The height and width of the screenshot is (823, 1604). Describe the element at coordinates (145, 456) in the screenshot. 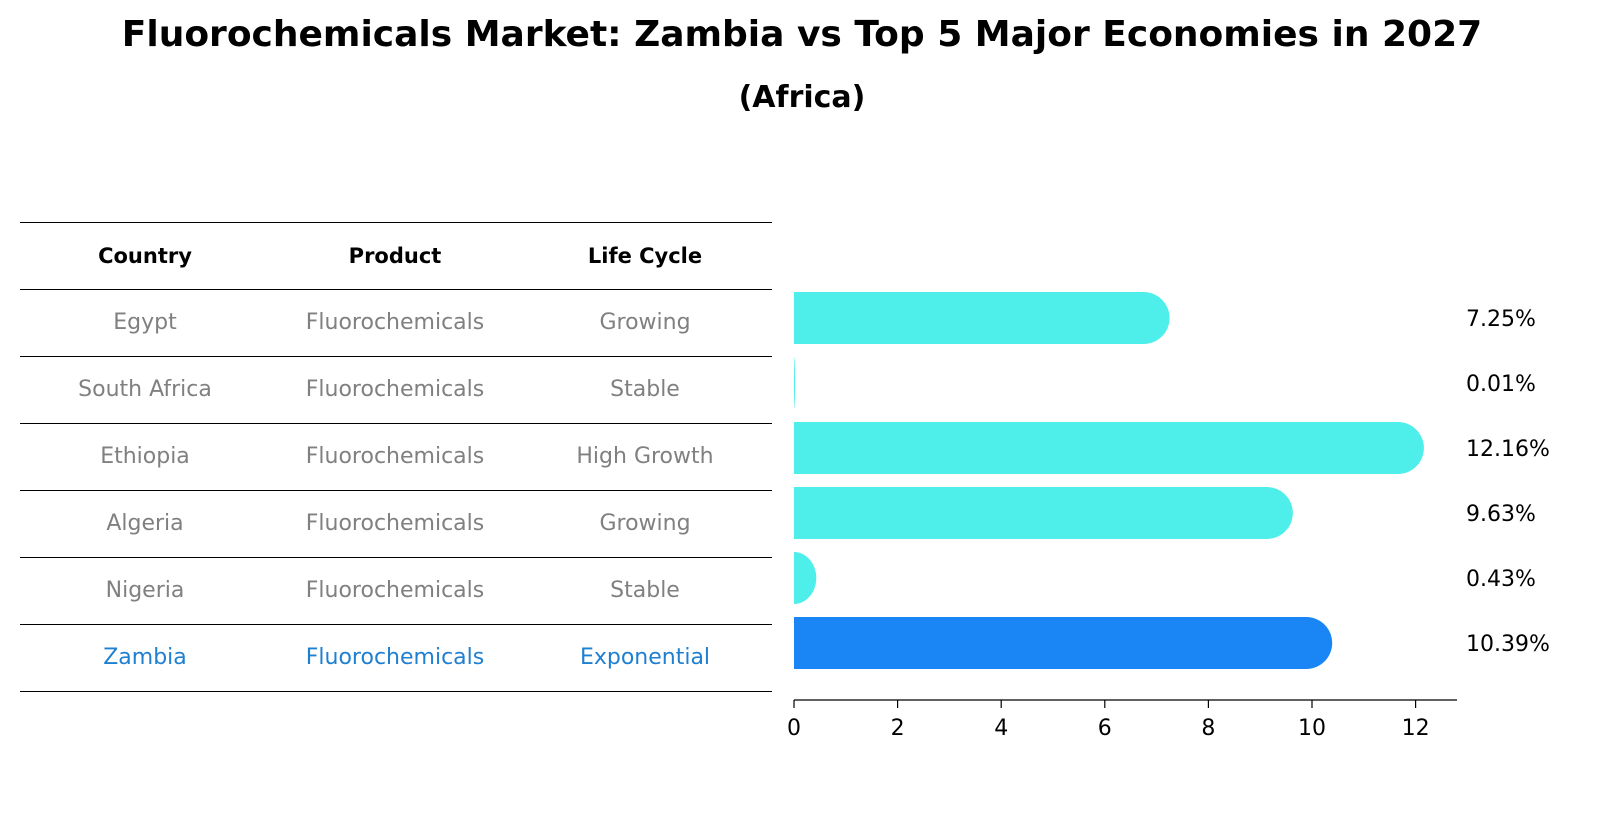

I see `country-cell: Ethiopia` at that location.